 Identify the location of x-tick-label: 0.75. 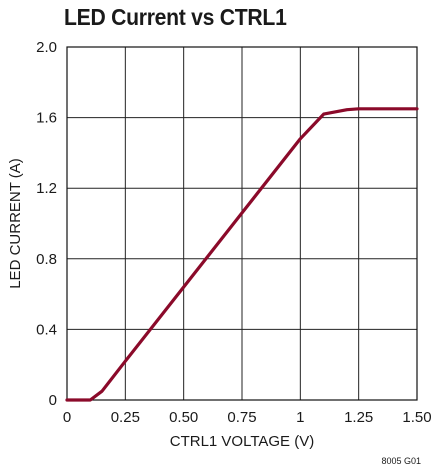
(241, 417).